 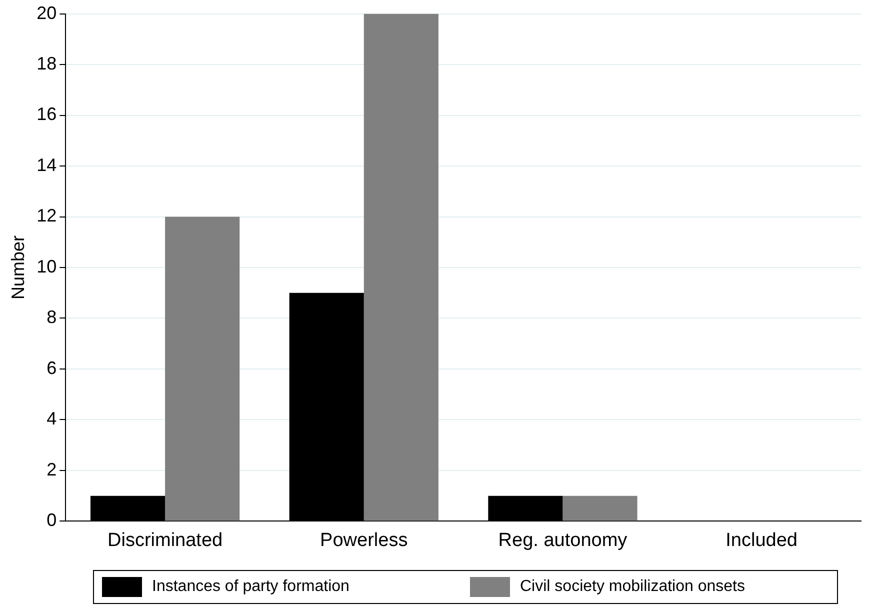 I want to click on legend-label: Instances of party formation, so click(x=251, y=587).